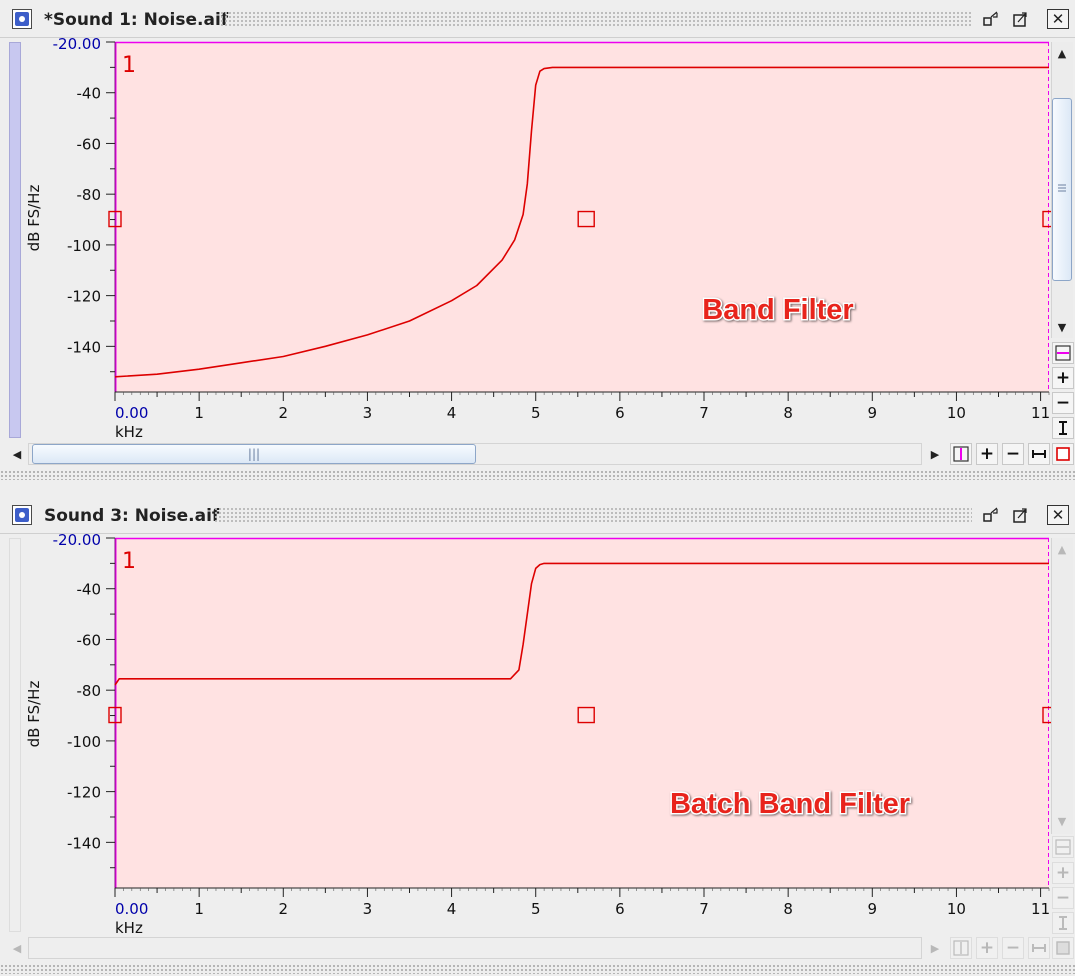 This screenshot has height=976, width=1075. Describe the element at coordinates (777, 310) in the screenshot. I see `annotation-text: Band Filter` at that location.